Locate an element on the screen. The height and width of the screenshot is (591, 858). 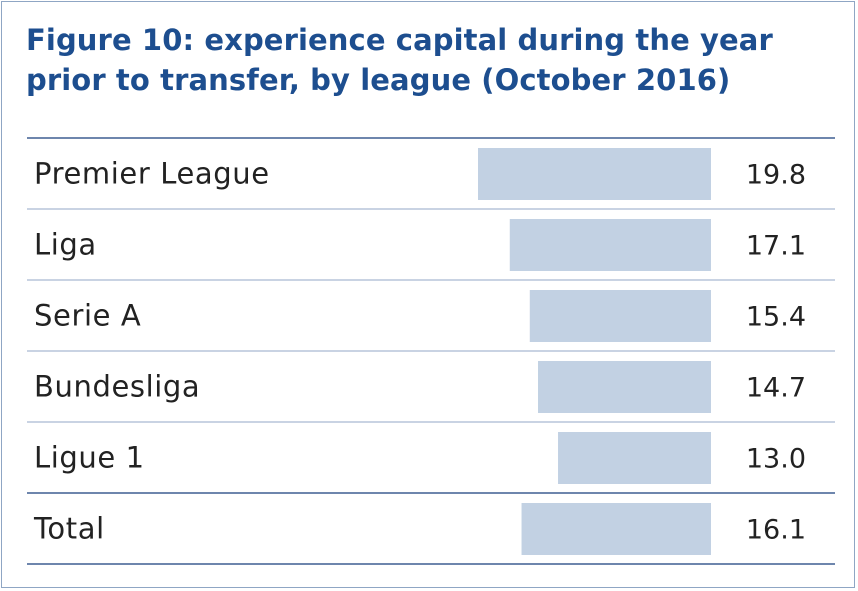
value-label: 15.4 is located at coordinates (776, 317).